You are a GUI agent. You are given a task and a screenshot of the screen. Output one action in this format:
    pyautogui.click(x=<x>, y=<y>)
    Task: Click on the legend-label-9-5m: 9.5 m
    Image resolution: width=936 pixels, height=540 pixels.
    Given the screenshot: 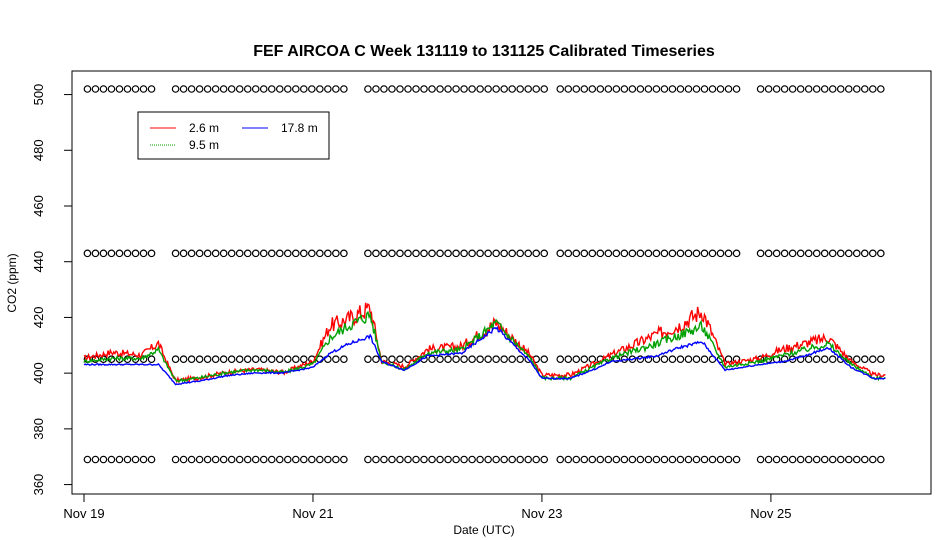 What is the action you would take?
    pyautogui.click(x=204, y=145)
    